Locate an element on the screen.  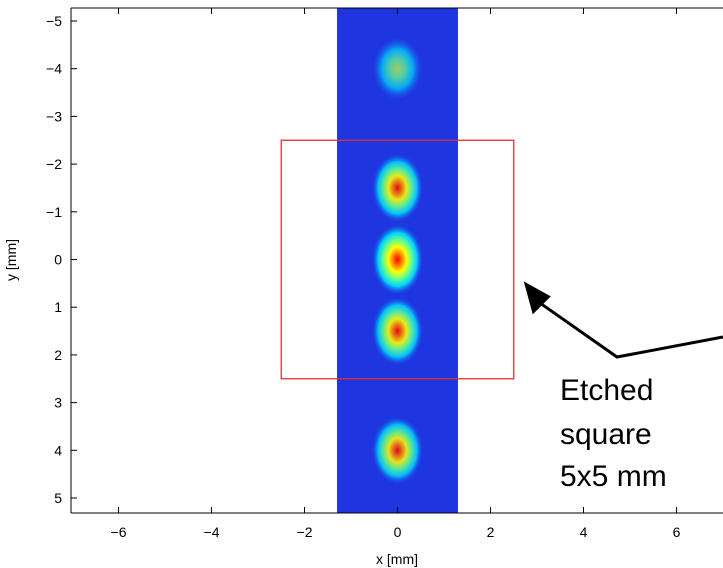
y-axis-ticks: −5 −4 −3 −2 −1 0 1 2 3 4 5 is located at coordinates (61, 259).